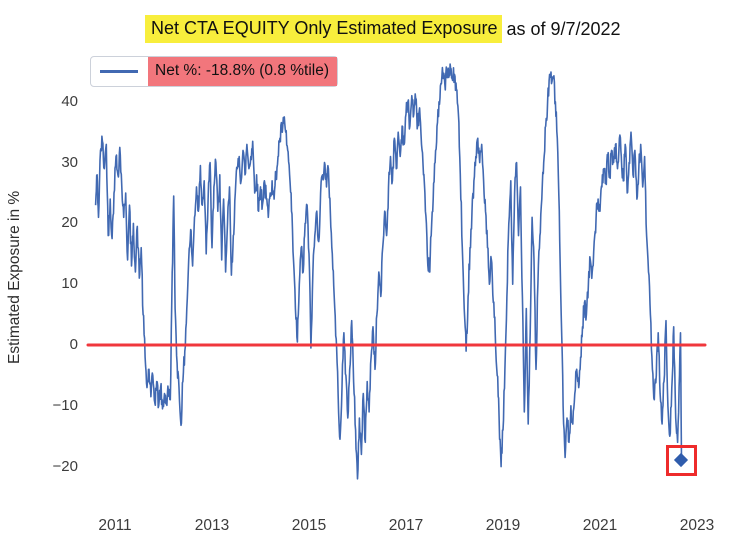  What do you see at coordinates (65, 405) in the screenshot?
I see `y-tick-label: −10` at bounding box center [65, 405].